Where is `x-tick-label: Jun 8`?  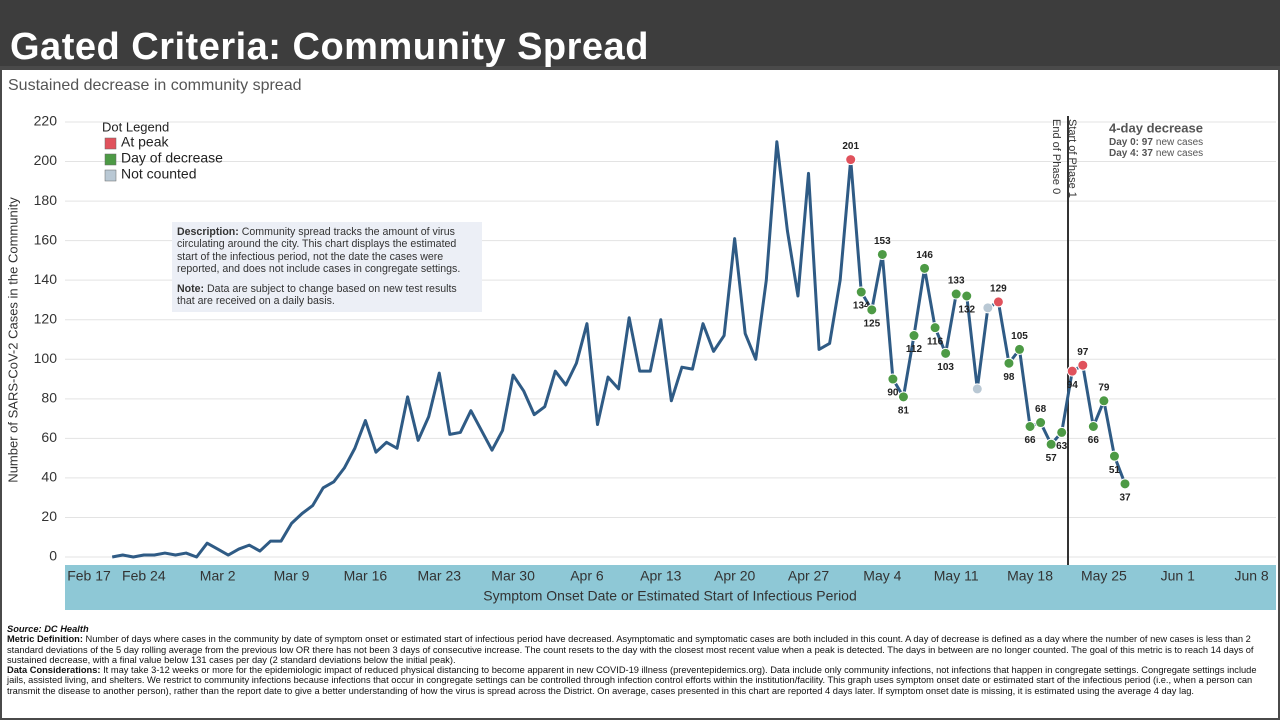 x-tick-label: Jun 8 is located at coordinates (1251, 576).